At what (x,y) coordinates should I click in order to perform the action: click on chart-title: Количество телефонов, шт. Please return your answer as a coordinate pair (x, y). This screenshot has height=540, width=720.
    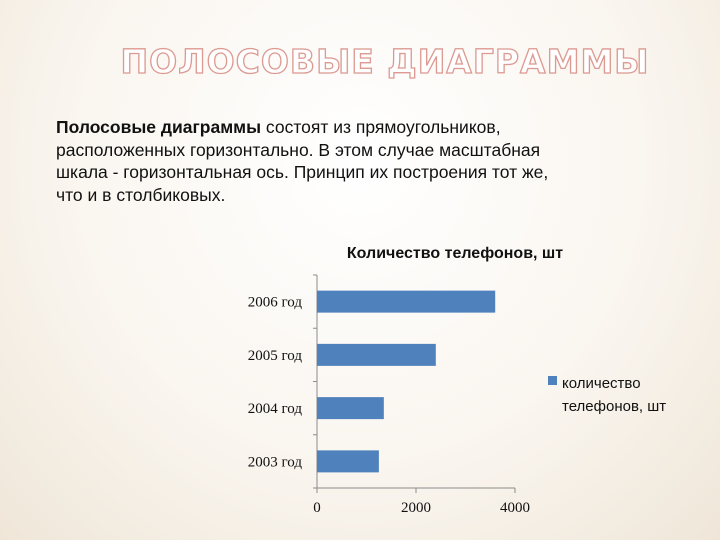
    Looking at the image, I should click on (455, 253).